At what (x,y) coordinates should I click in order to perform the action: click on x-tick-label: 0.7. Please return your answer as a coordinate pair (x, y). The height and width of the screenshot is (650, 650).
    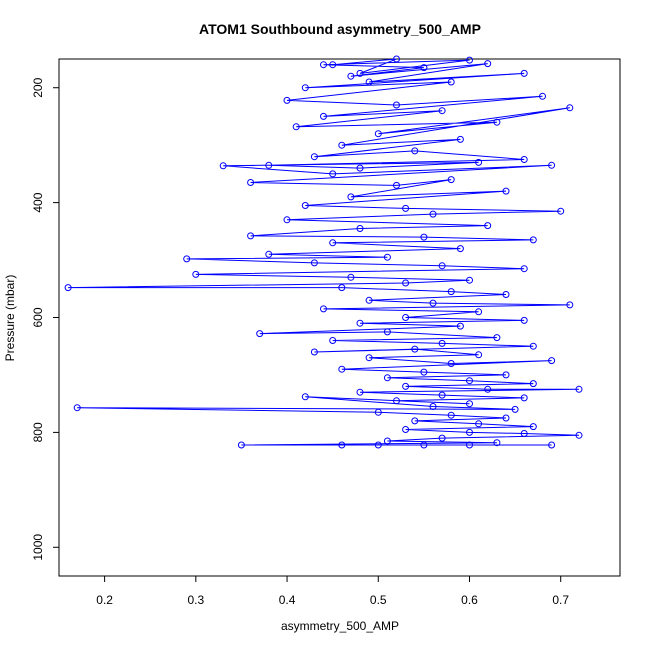
    Looking at the image, I should click on (560, 600).